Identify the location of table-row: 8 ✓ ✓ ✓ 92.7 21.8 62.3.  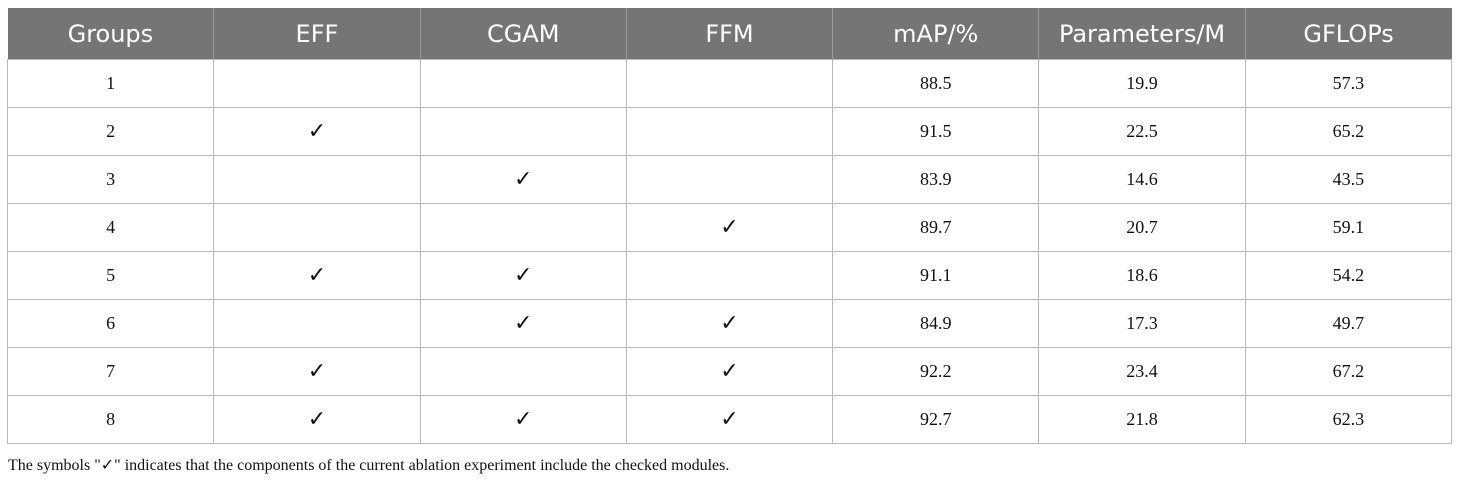
(729, 419).